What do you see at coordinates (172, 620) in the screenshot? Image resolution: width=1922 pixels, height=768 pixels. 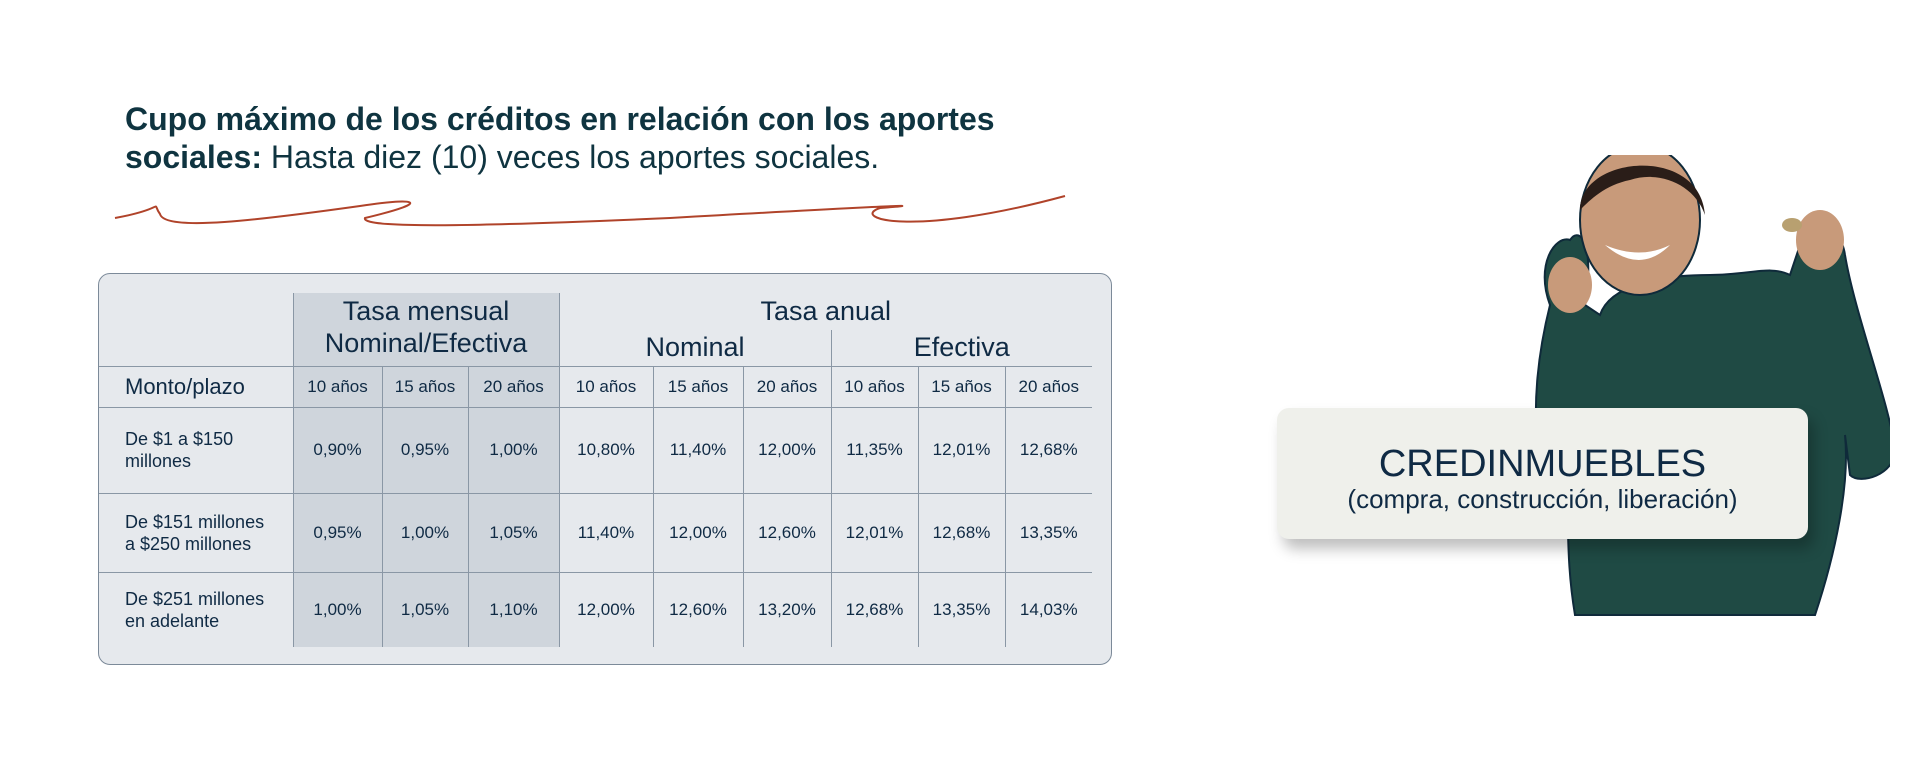 I see `row-label-line: en adelante` at bounding box center [172, 620].